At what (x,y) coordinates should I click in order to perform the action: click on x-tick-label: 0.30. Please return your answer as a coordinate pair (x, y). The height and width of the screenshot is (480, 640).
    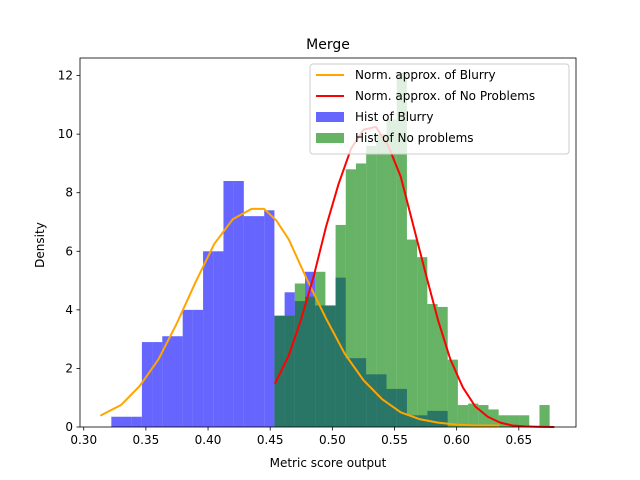
    Looking at the image, I should click on (83, 440).